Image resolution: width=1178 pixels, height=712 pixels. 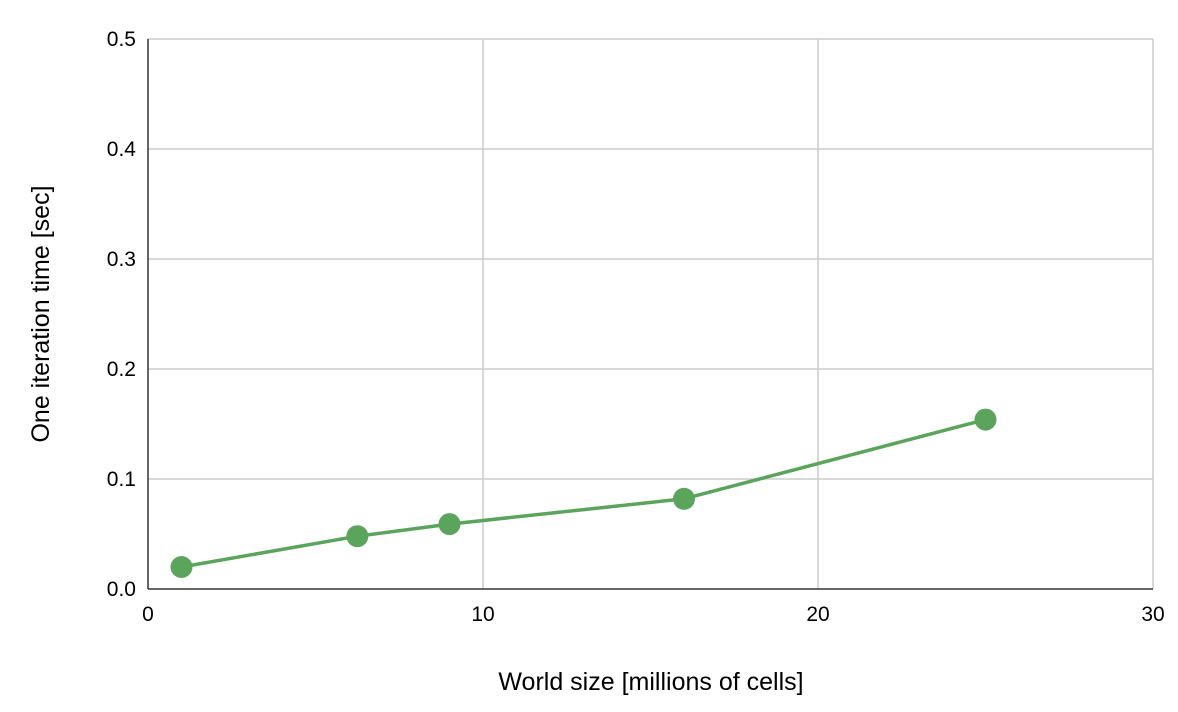 What do you see at coordinates (148, 614) in the screenshot?
I see `x-tick-label: 0` at bounding box center [148, 614].